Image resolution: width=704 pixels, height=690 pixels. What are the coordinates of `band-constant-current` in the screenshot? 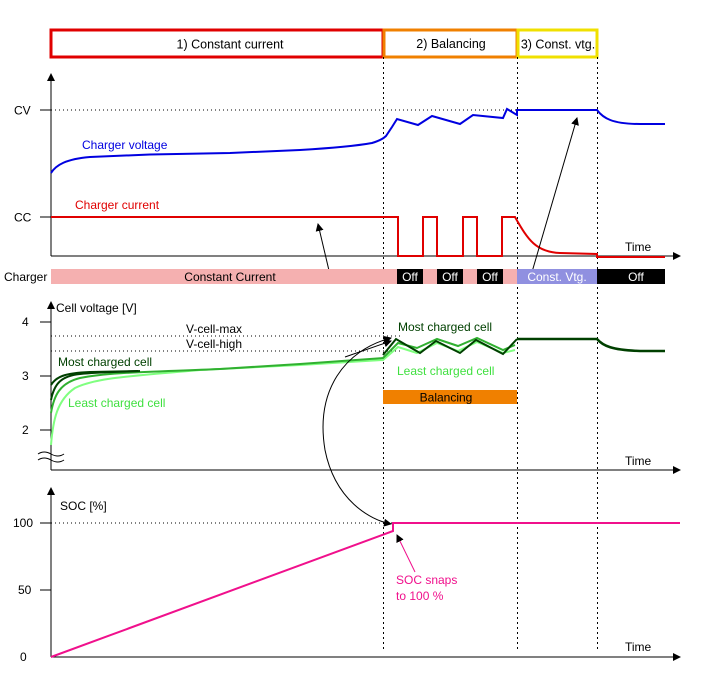 It's located at (224, 276).